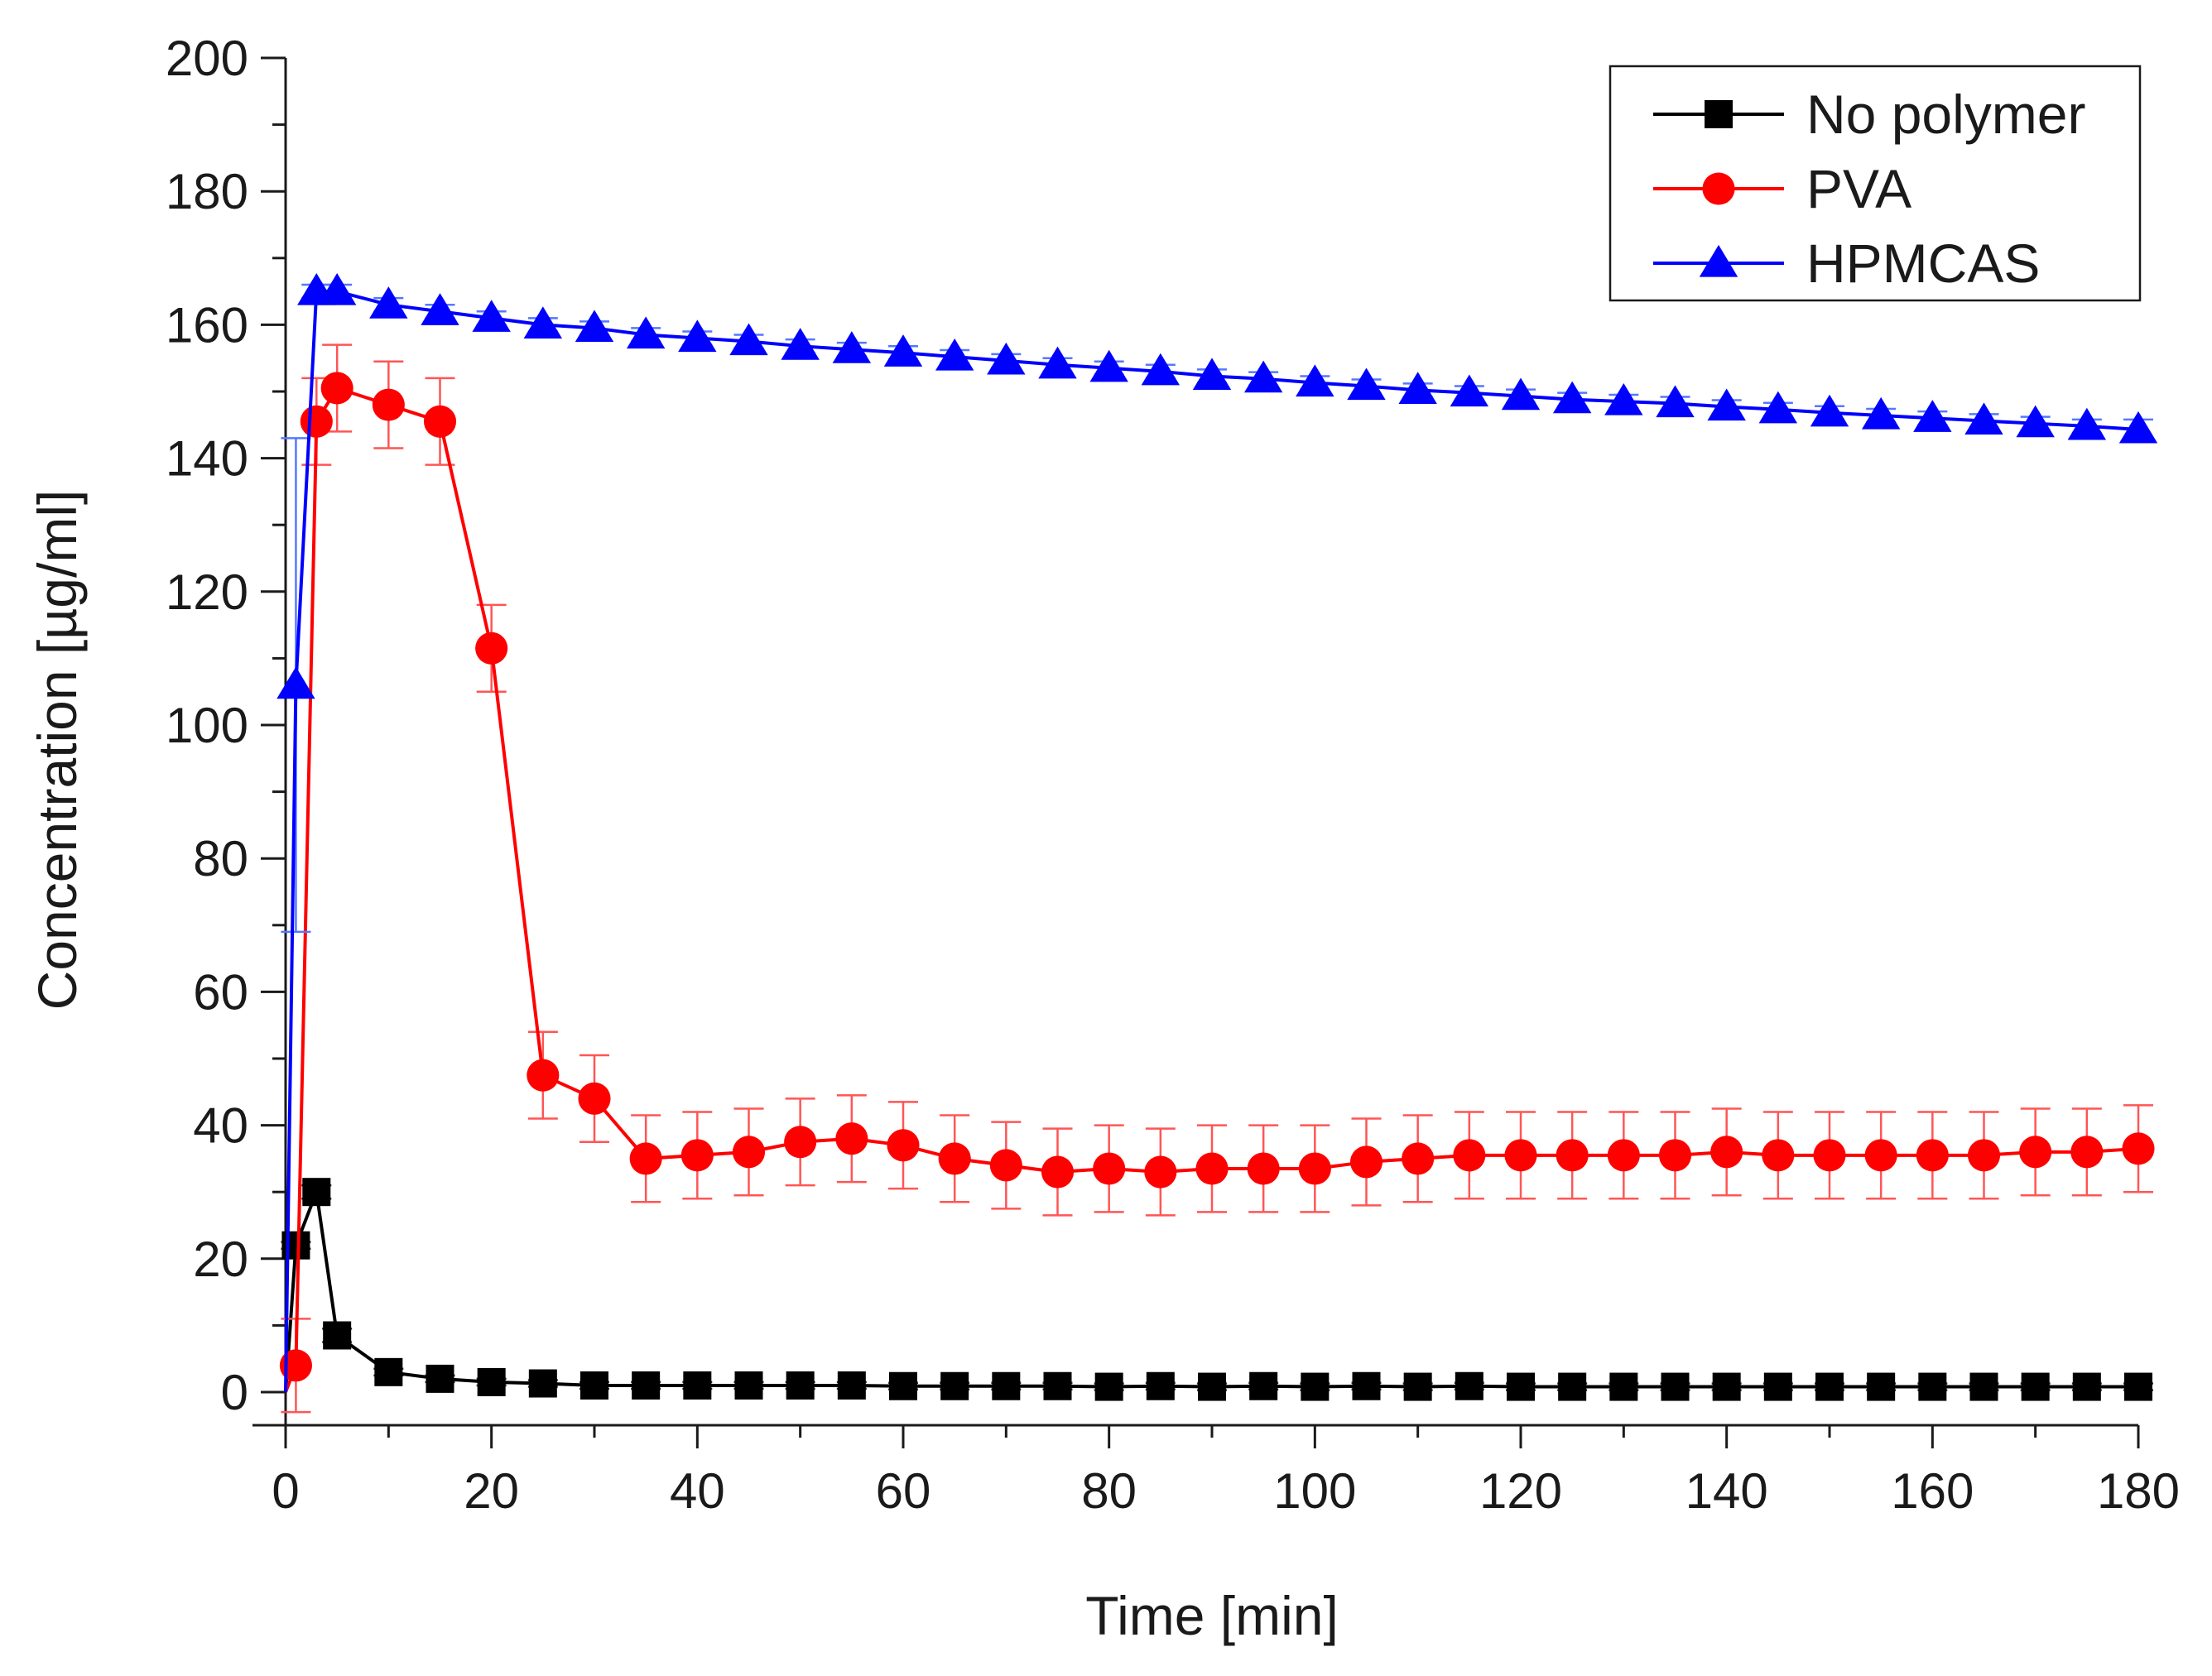  What do you see at coordinates (1923, 263) in the screenshot?
I see `legend-label: HPMCAS` at bounding box center [1923, 263].